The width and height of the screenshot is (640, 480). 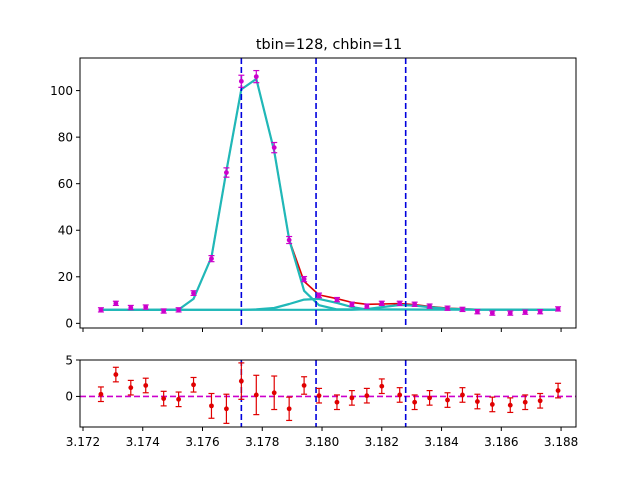 I want to click on res-ytick-label: 5, so click(x=69, y=360).